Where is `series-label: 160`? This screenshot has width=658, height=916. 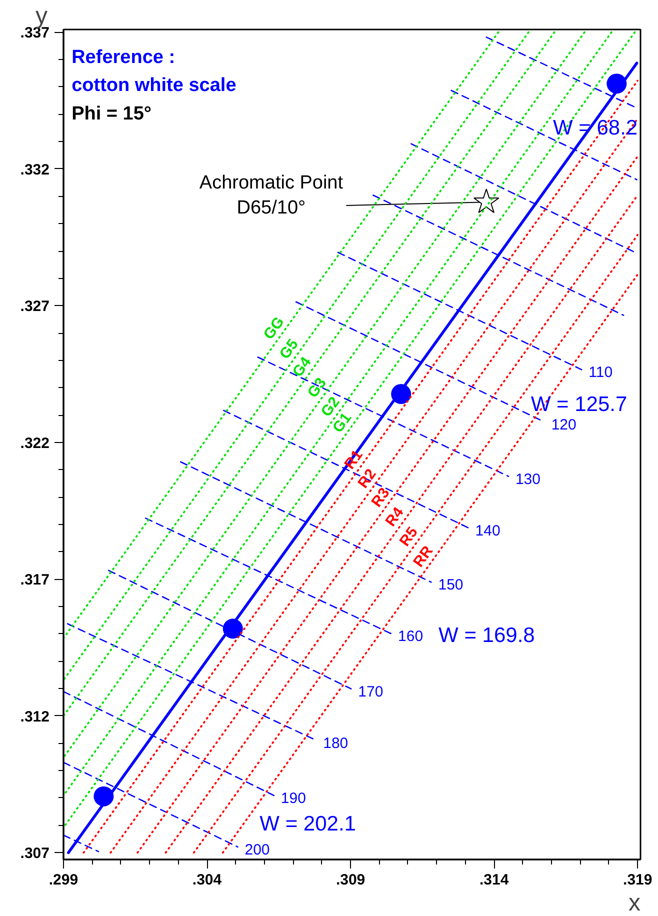
series-label: 160 is located at coordinates (411, 637).